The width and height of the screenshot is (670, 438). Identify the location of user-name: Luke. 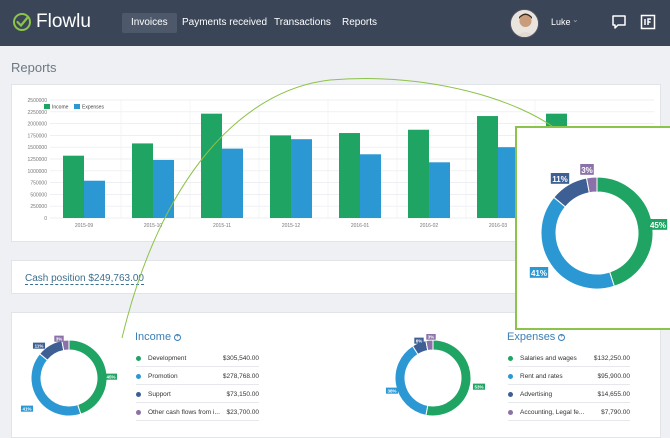
(561, 22).